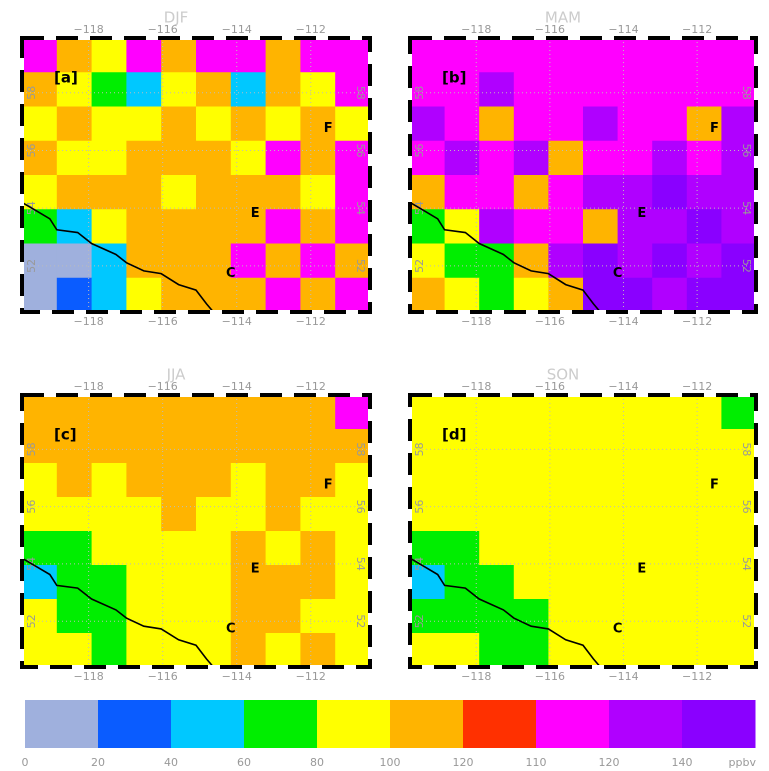  What do you see at coordinates (536, 762) in the screenshot?
I see `colorbar-tick-label: 110` at bounding box center [536, 762].